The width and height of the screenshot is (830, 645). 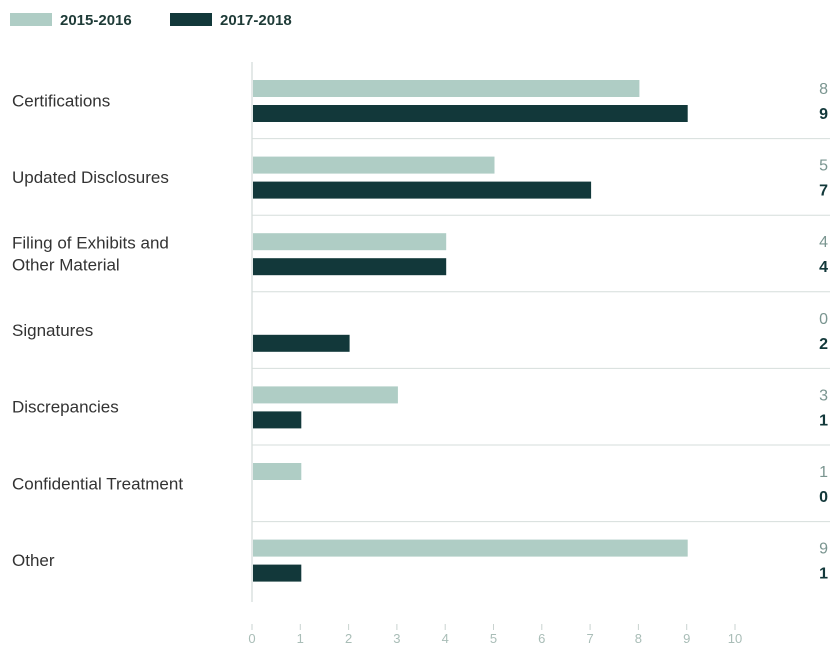 I want to click on x-tick-label: 2, so click(x=348, y=638).